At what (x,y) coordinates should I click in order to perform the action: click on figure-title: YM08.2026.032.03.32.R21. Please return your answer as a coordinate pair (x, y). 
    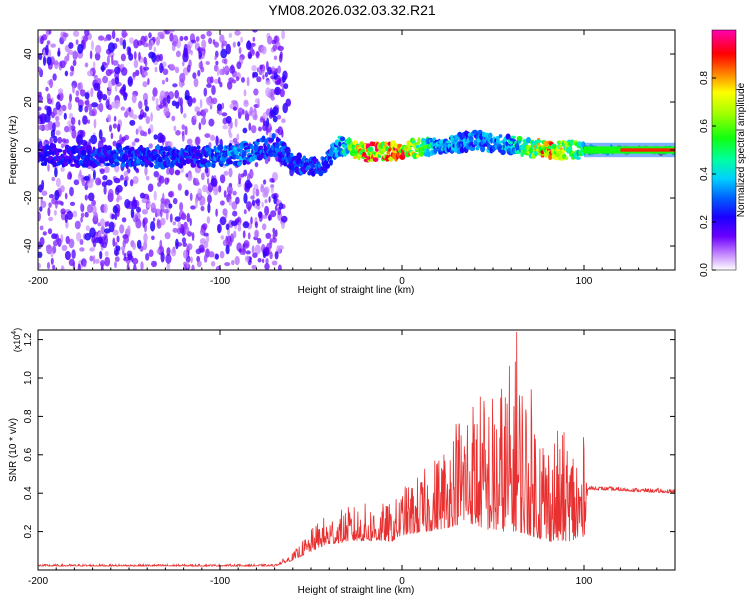
    Looking at the image, I should click on (352, 10).